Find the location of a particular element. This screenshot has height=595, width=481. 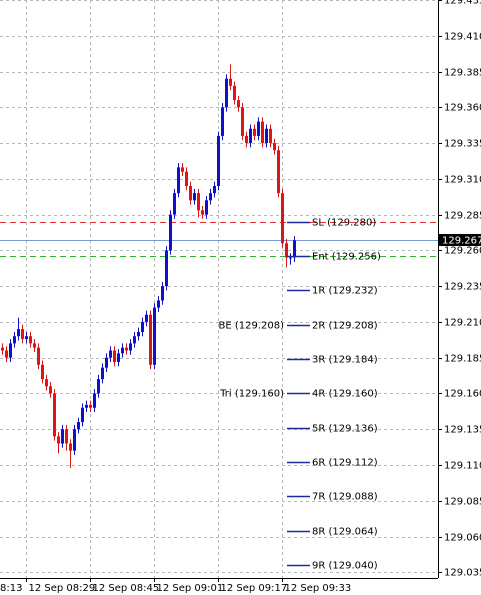

level-label: SL (129.280) is located at coordinates (344, 223).